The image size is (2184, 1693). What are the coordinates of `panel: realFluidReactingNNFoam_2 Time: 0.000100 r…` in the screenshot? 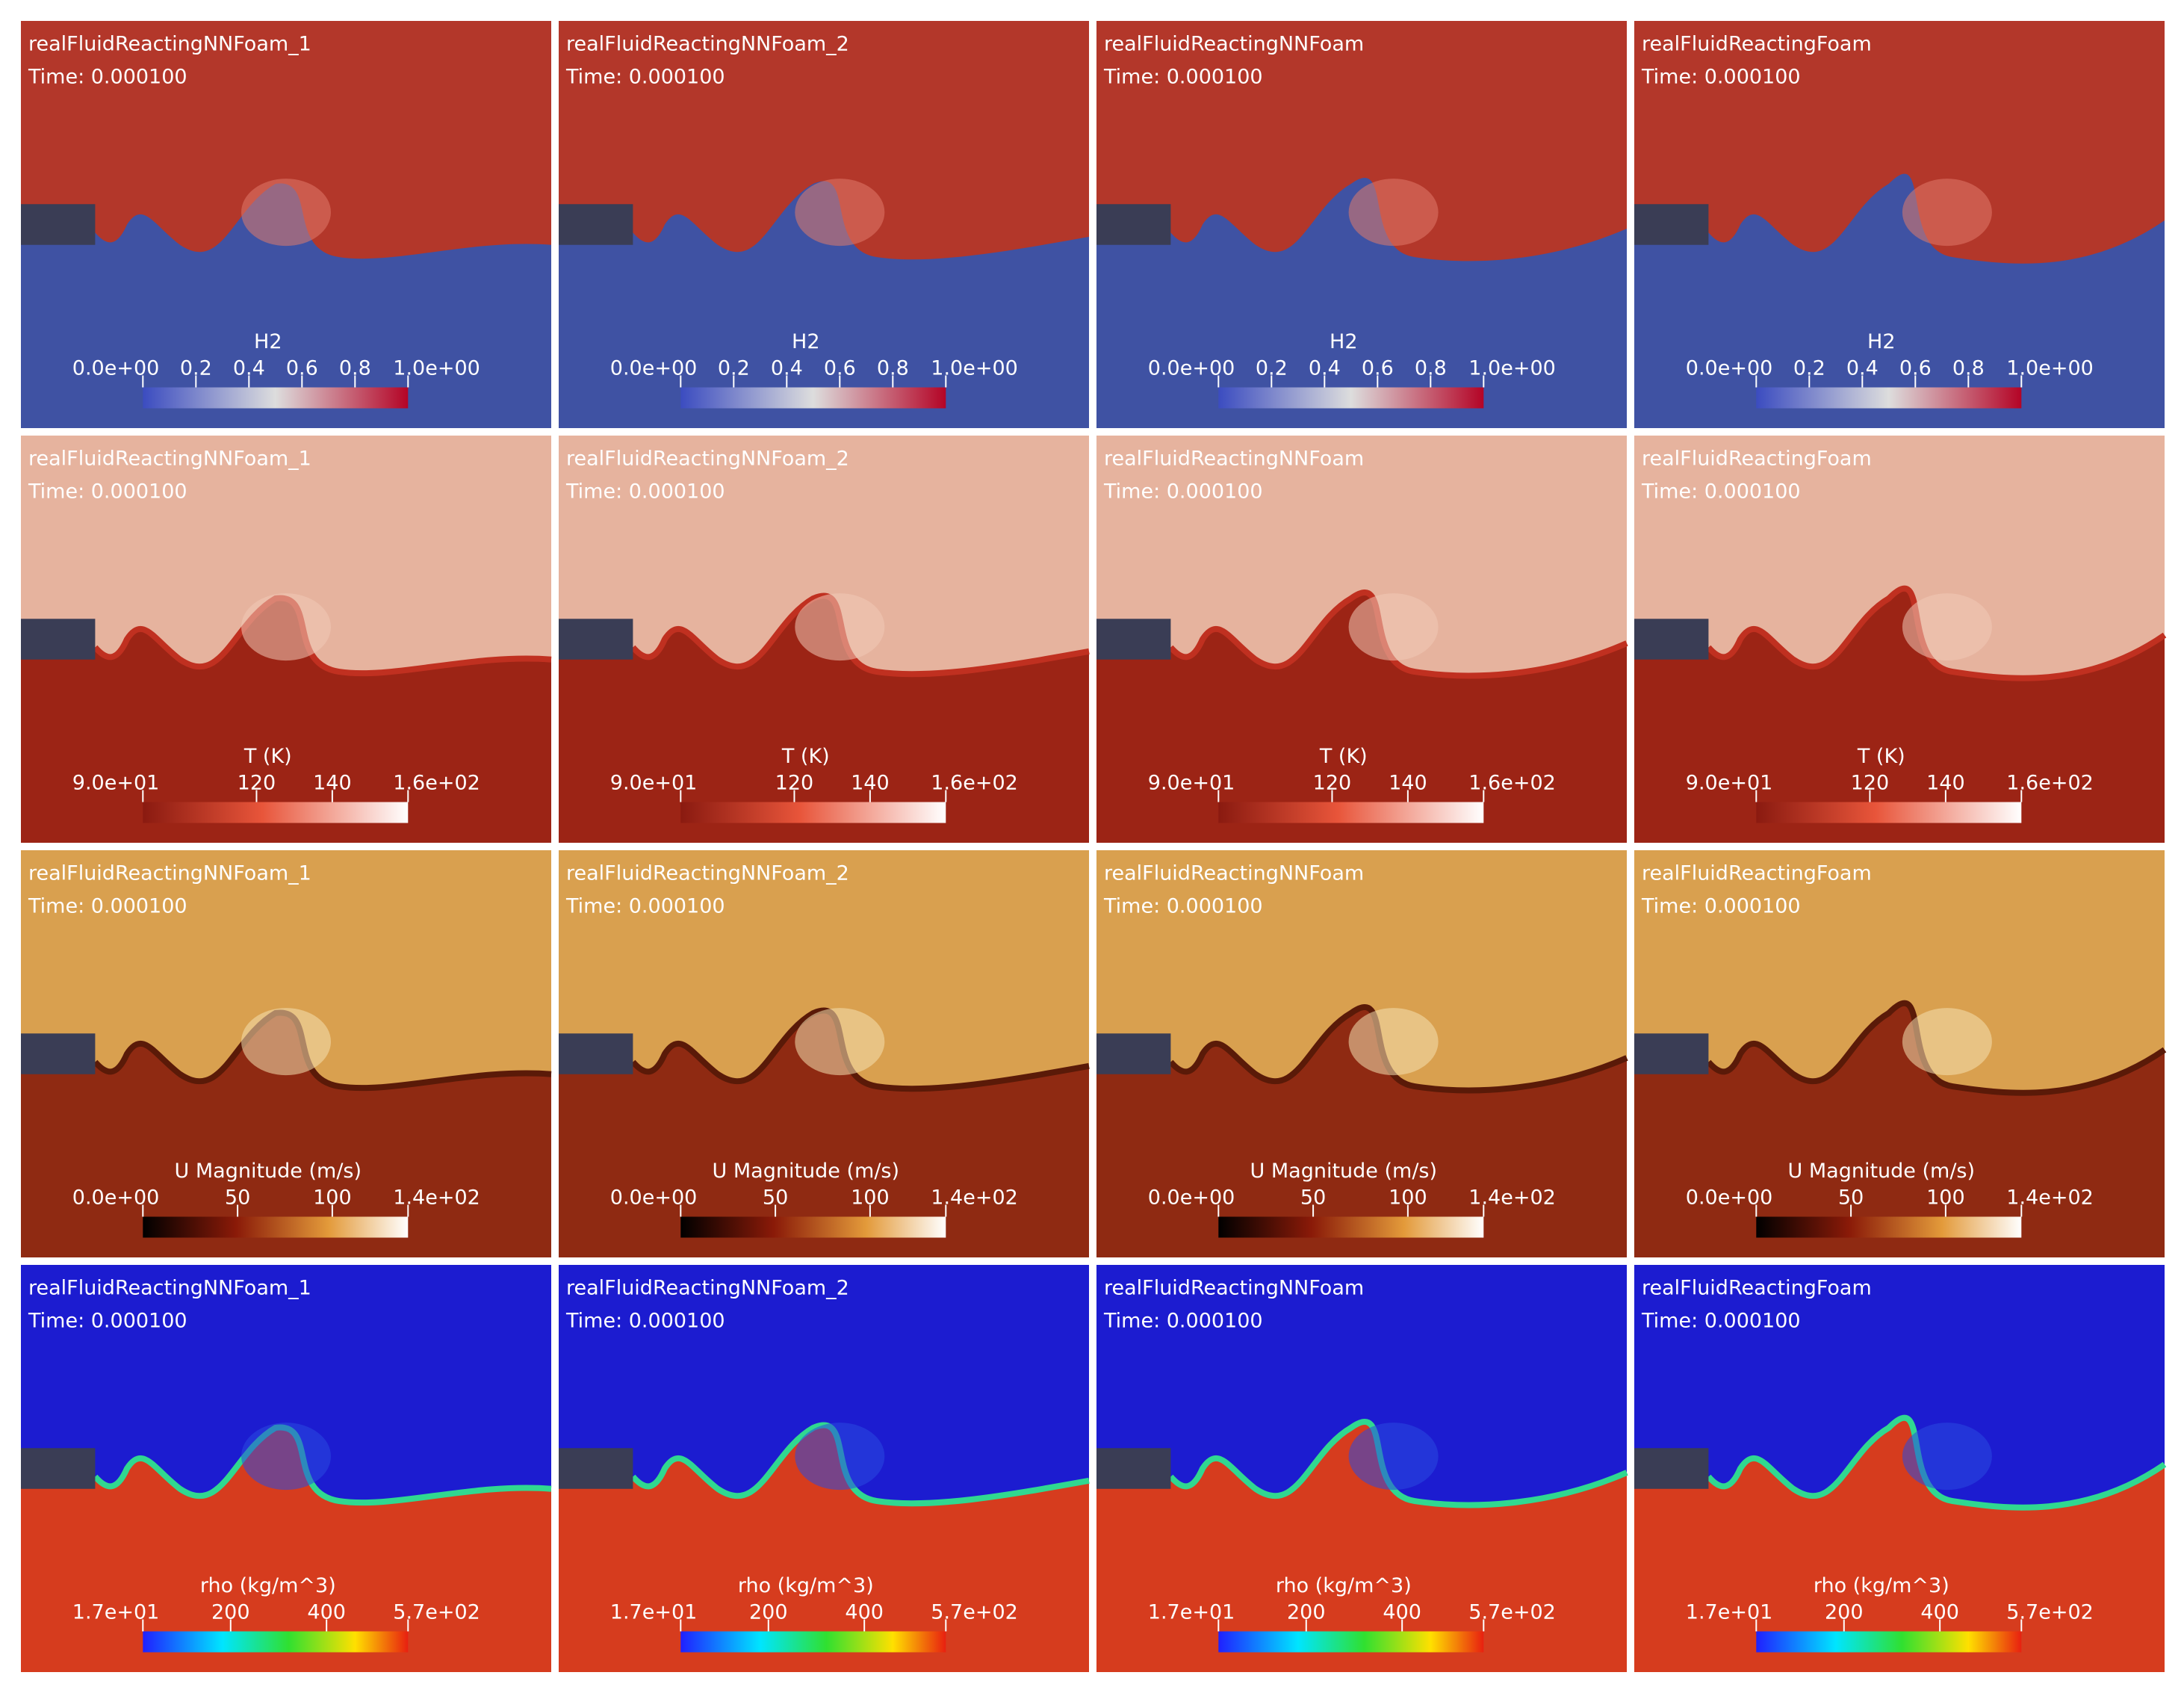 It's located at (824, 1468).